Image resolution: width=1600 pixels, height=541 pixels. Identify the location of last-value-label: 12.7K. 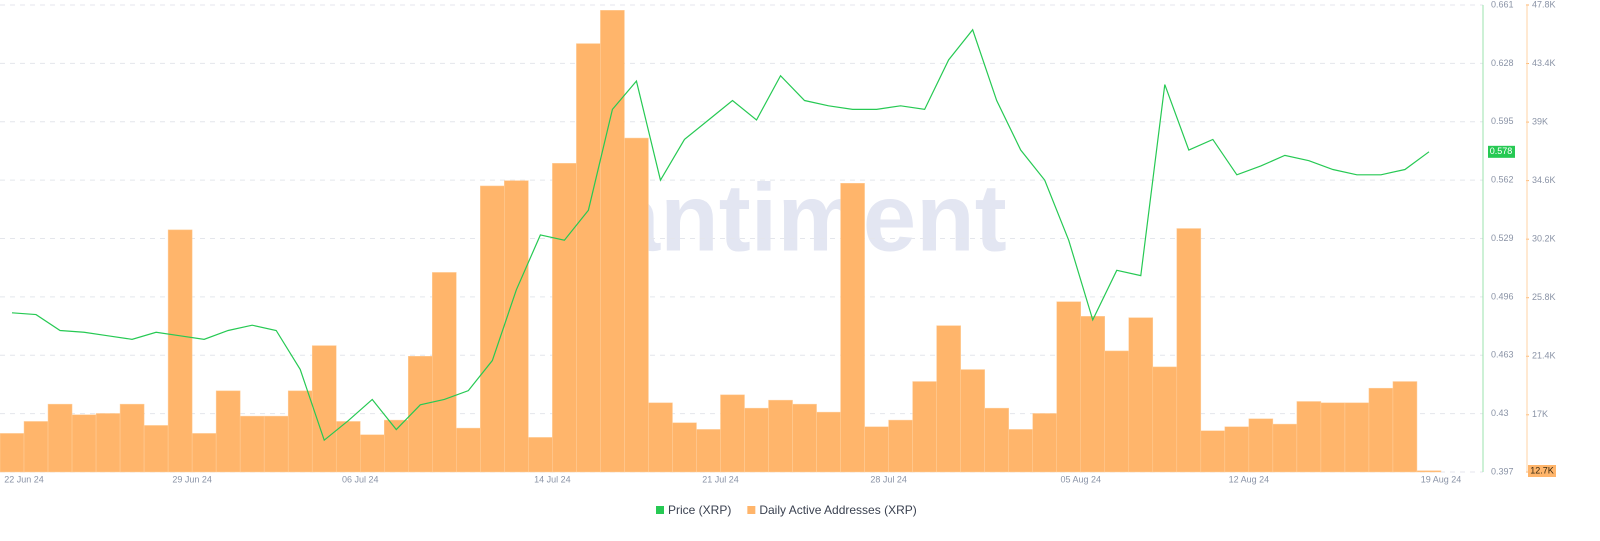
(1542, 470).